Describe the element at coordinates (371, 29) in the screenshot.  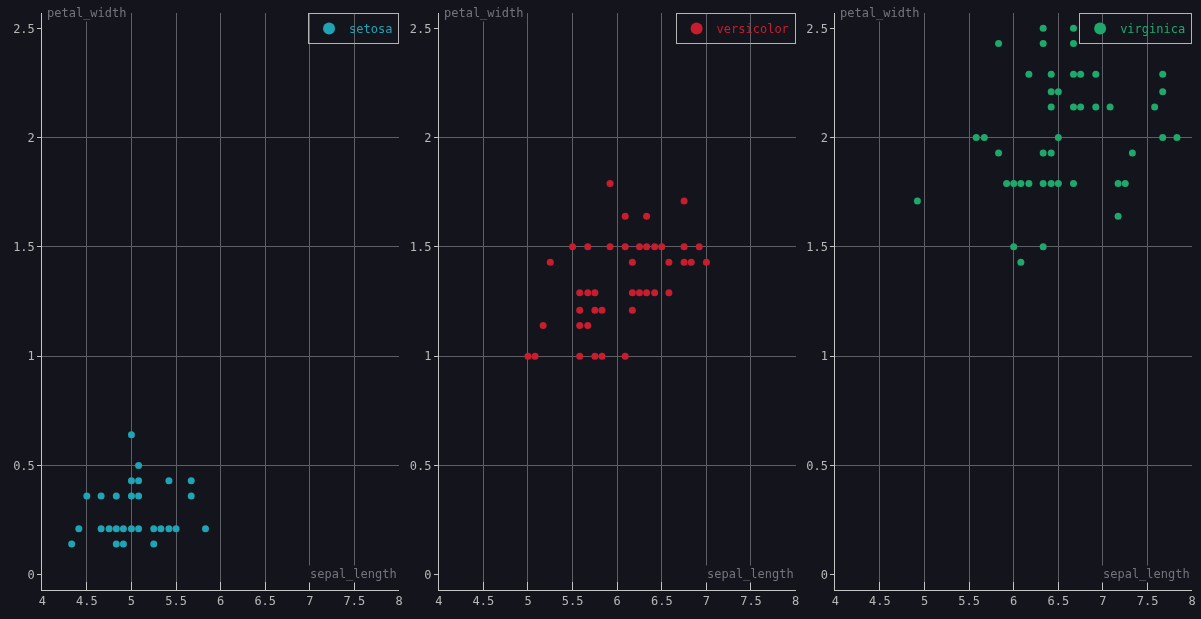
I see `legend-label: setosa` at that location.